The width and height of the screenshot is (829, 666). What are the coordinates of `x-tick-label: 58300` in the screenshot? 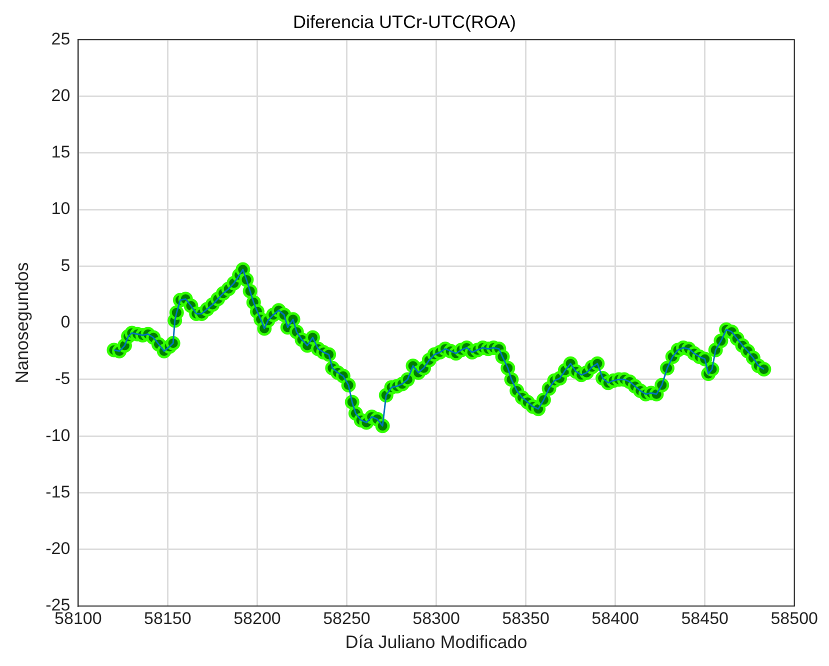 It's located at (436, 618).